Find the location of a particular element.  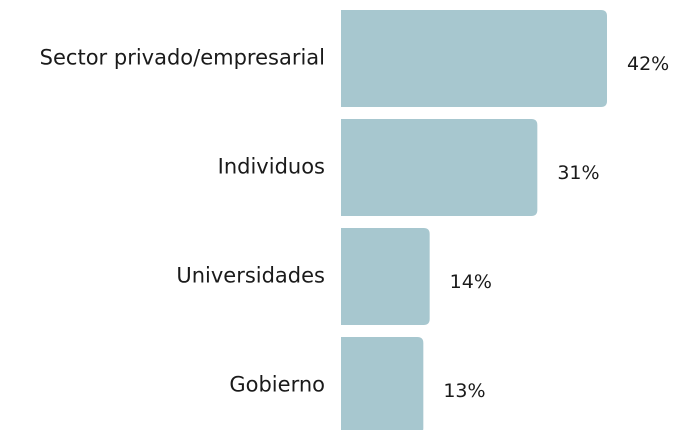

category-label: Universidades is located at coordinates (250, 276).